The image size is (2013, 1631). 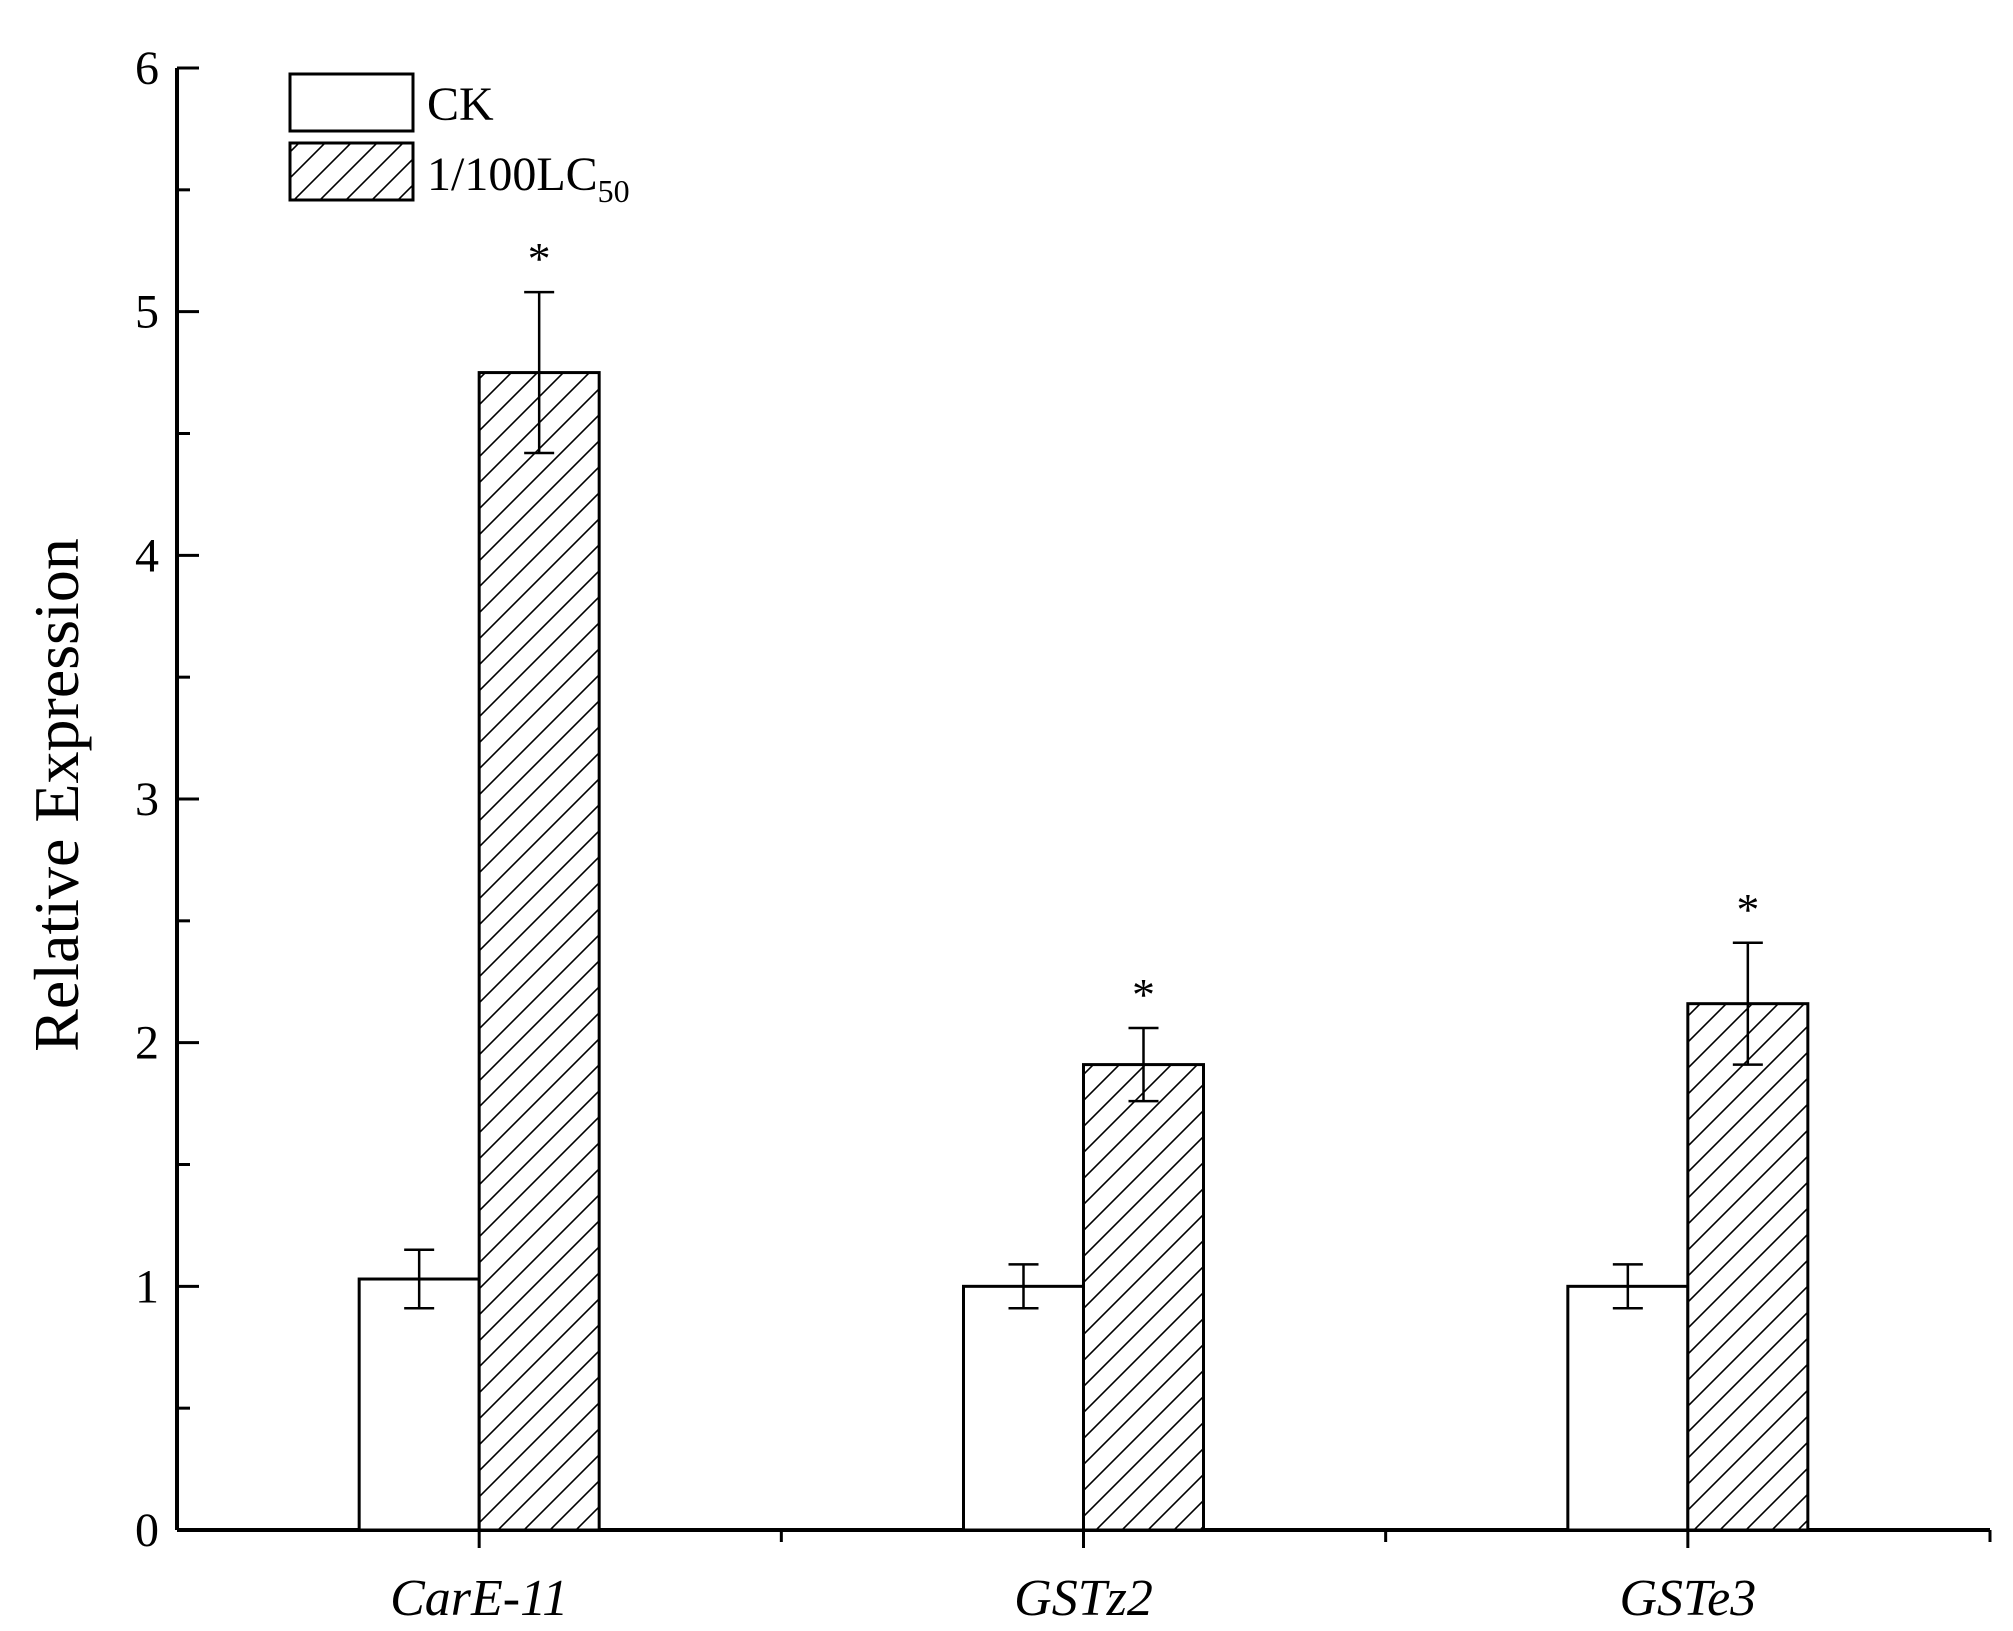 What do you see at coordinates (460, 104) in the screenshot?
I see `legend-label-ck: CK` at bounding box center [460, 104].